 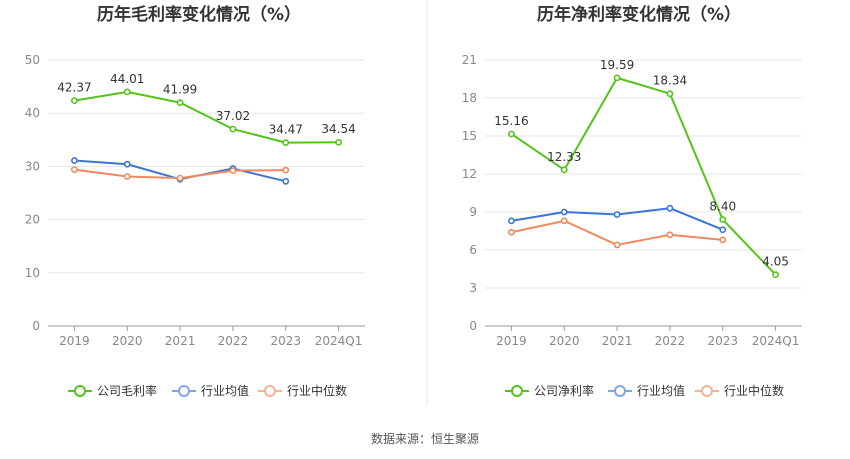 I want to click on y-tick-label: 3, so click(x=473, y=288).